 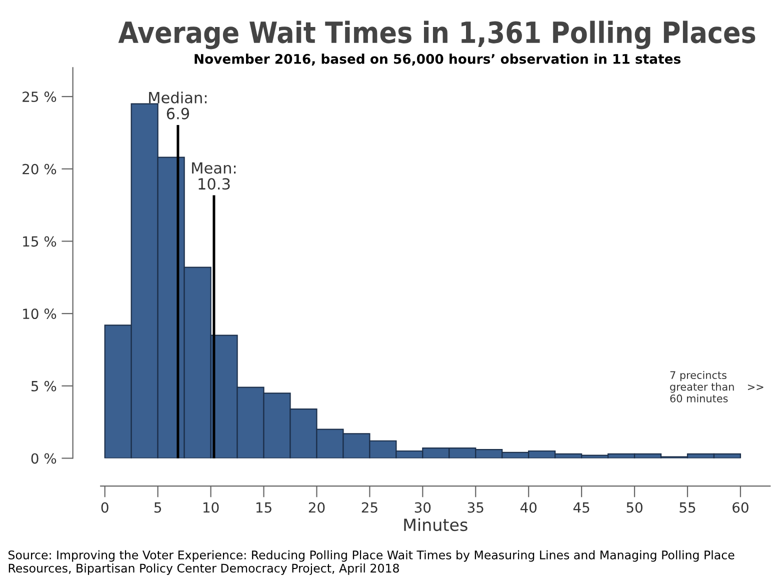 What do you see at coordinates (436, 525) in the screenshot?
I see `x-axis-title: Minutes` at bounding box center [436, 525].